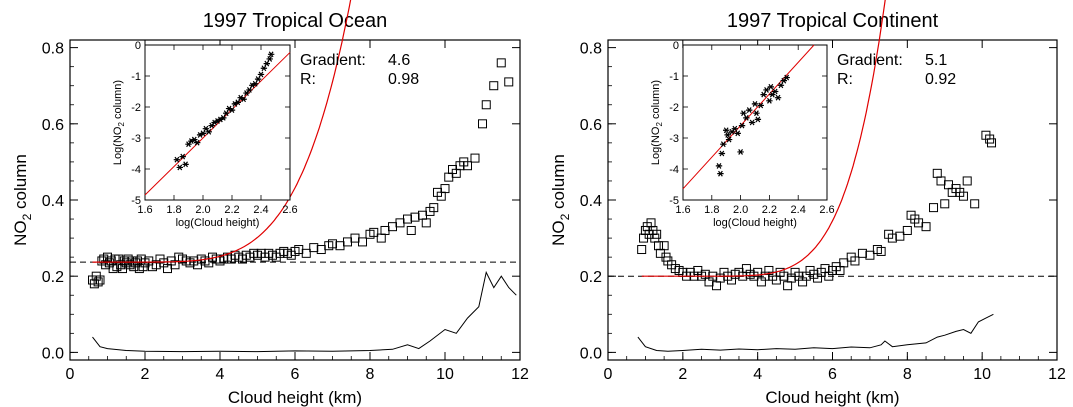 This screenshot has height=407, width=1073. What do you see at coordinates (231, 210) in the screenshot?
I see `inset-x-tick-label: 2.2` at bounding box center [231, 210].